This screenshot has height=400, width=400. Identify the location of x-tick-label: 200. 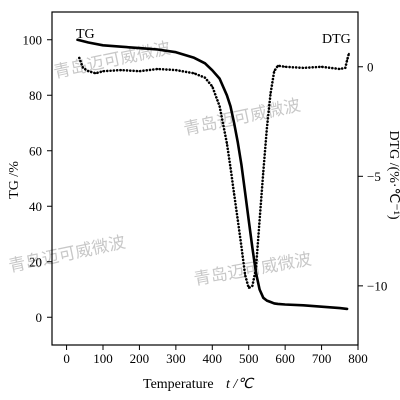
(140, 358).